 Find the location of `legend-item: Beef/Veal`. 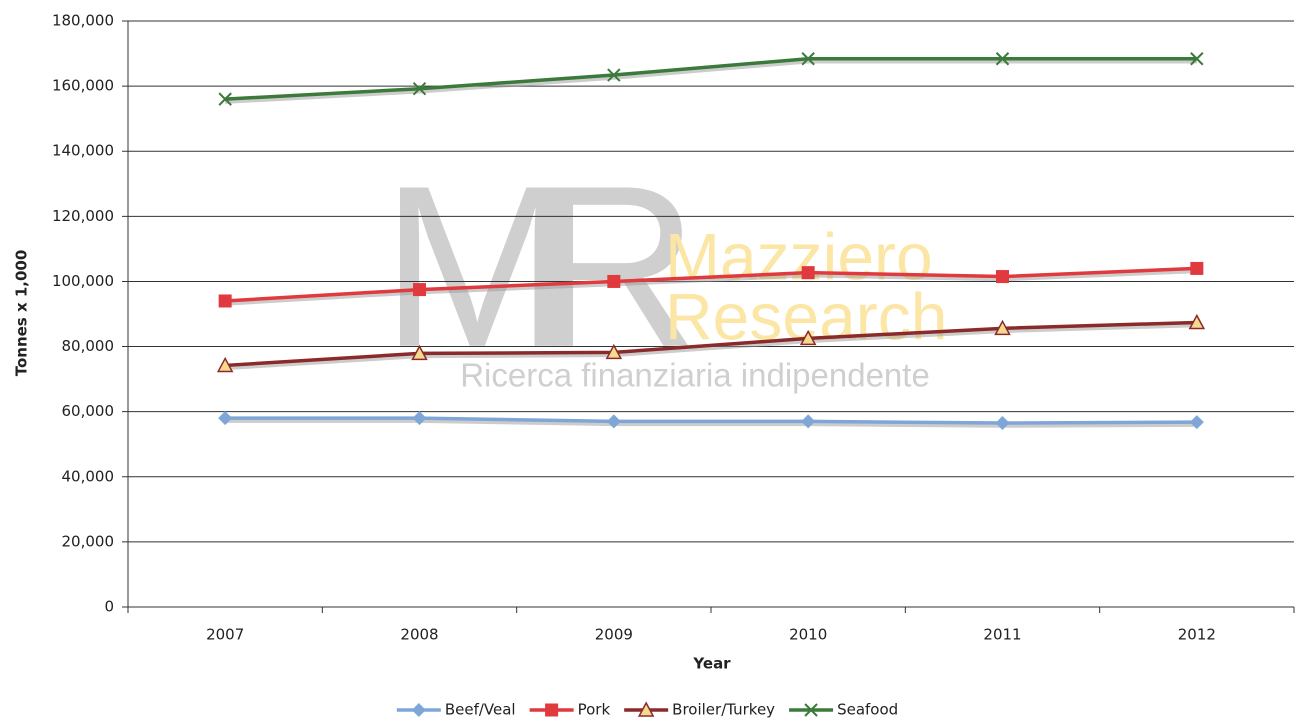

legend-item: Beef/Veal is located at coordinates (456, 710).